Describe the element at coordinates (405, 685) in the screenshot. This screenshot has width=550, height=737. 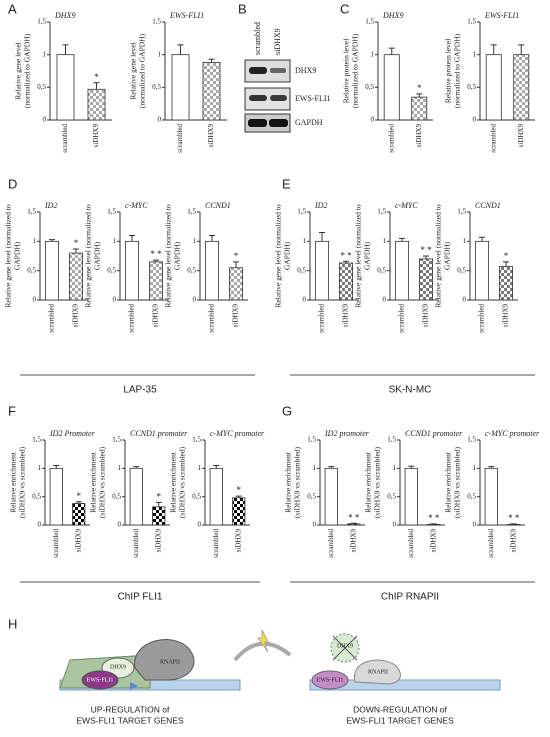
I see `dna` at that location.